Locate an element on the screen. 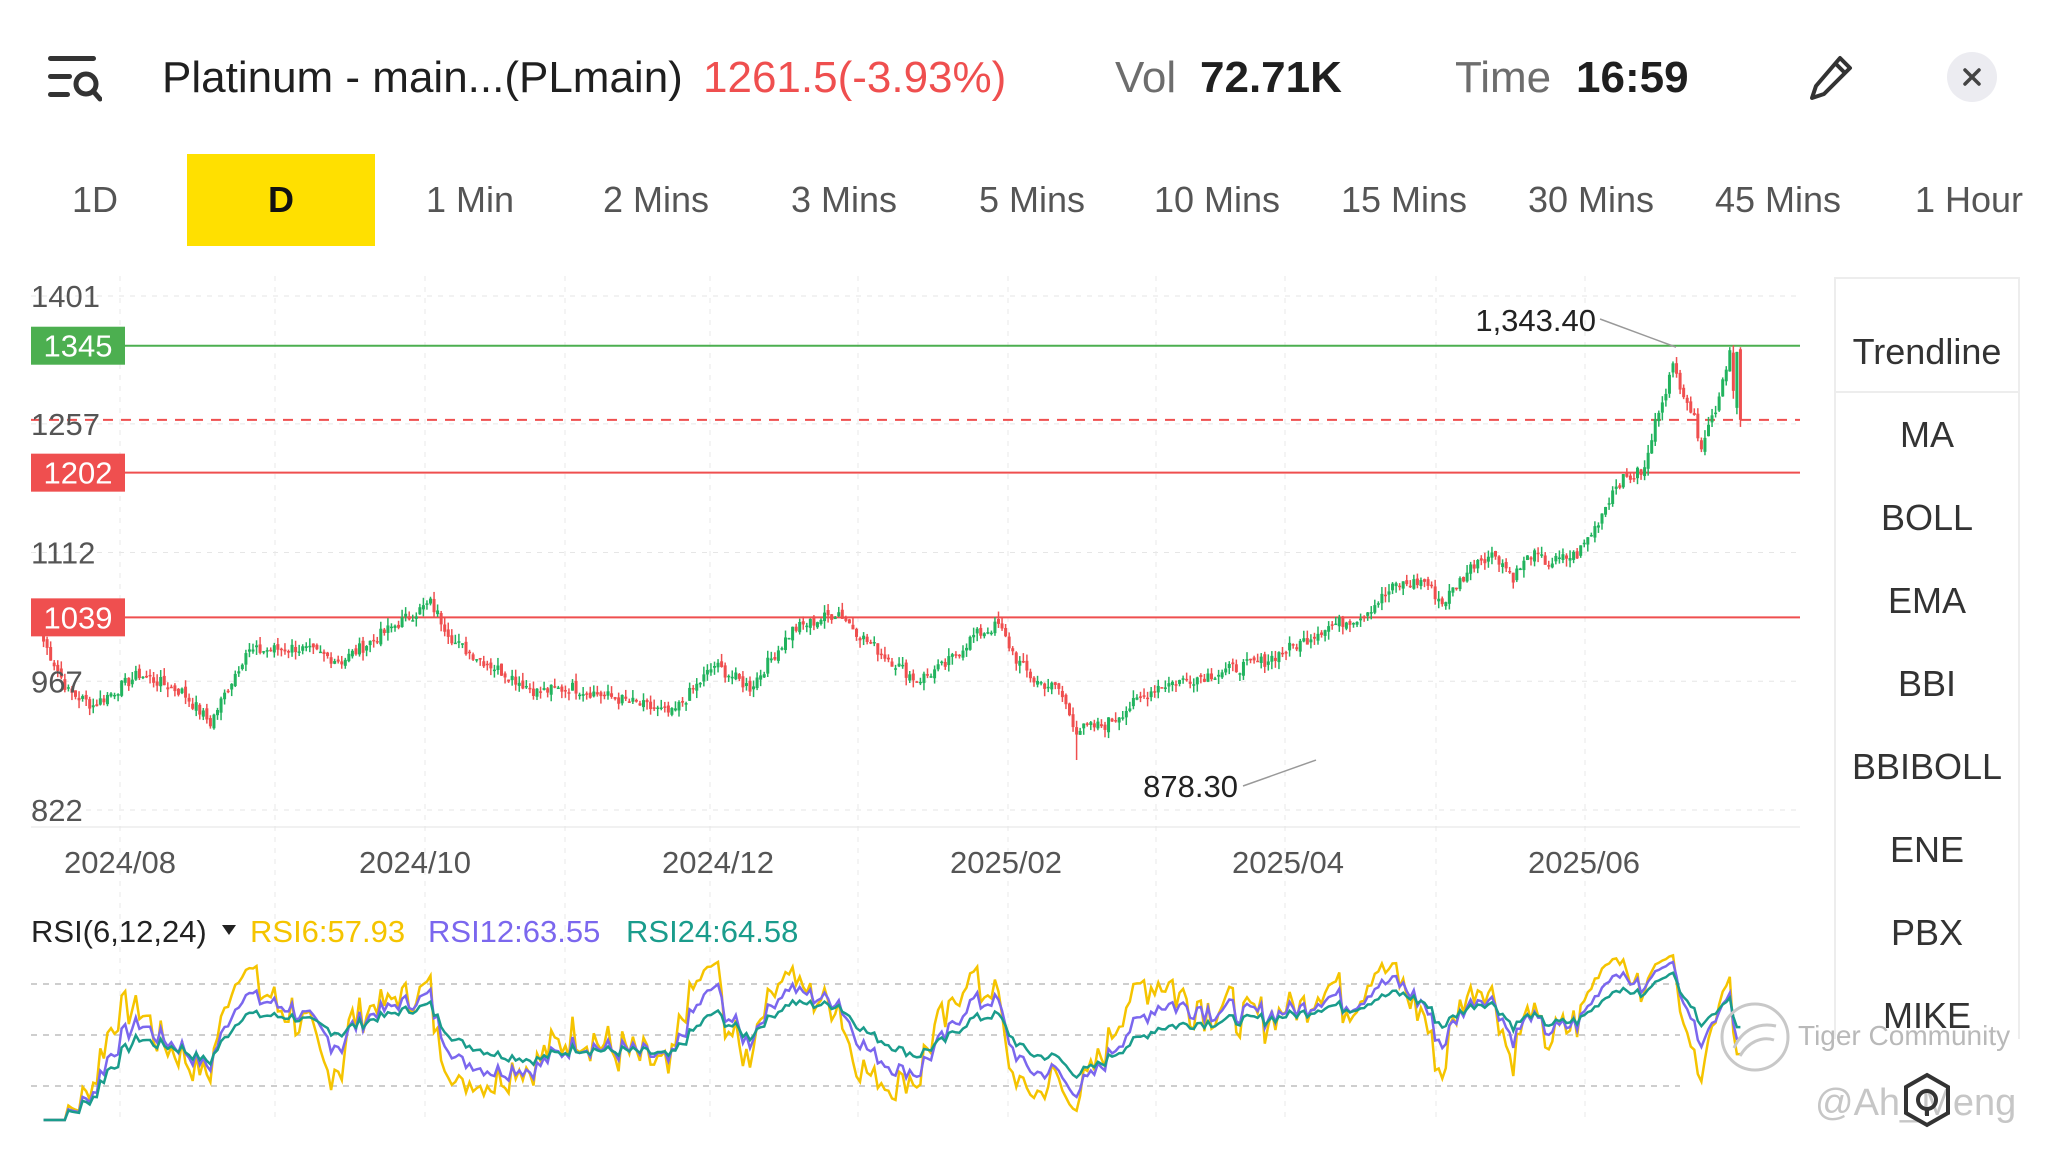 The image size is (2048, 1153). close-button is located at coordinates (1972, 77).